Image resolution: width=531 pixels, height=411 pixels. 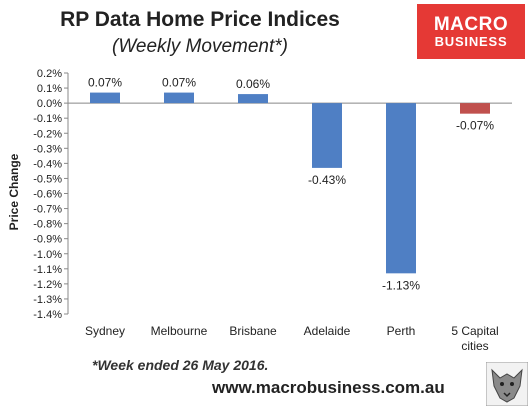 I want to click on x-tick-label: 5 Capital, so click(x=474, y=331).